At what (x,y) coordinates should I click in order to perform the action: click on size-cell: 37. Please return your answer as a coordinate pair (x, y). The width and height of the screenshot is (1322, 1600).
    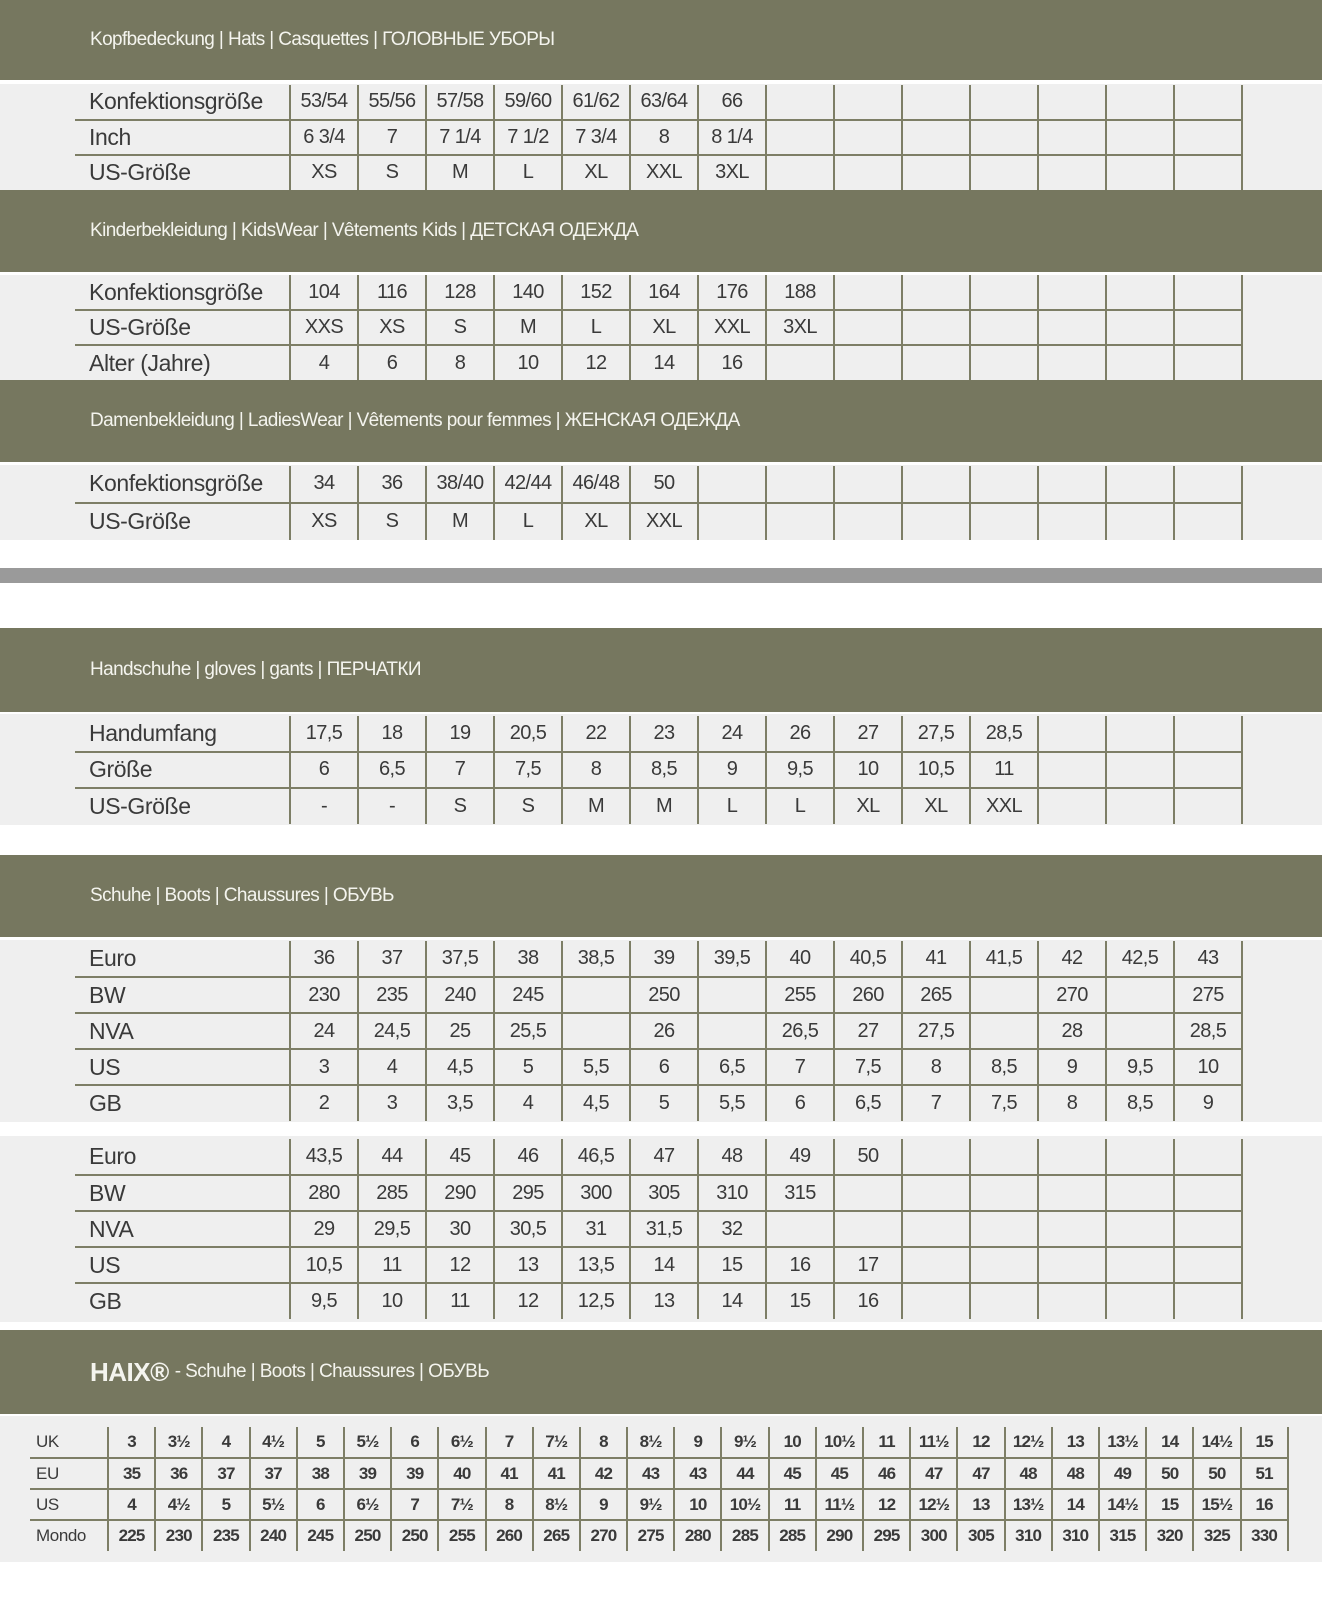
    Looking at the image, I should click on (272, 1474).